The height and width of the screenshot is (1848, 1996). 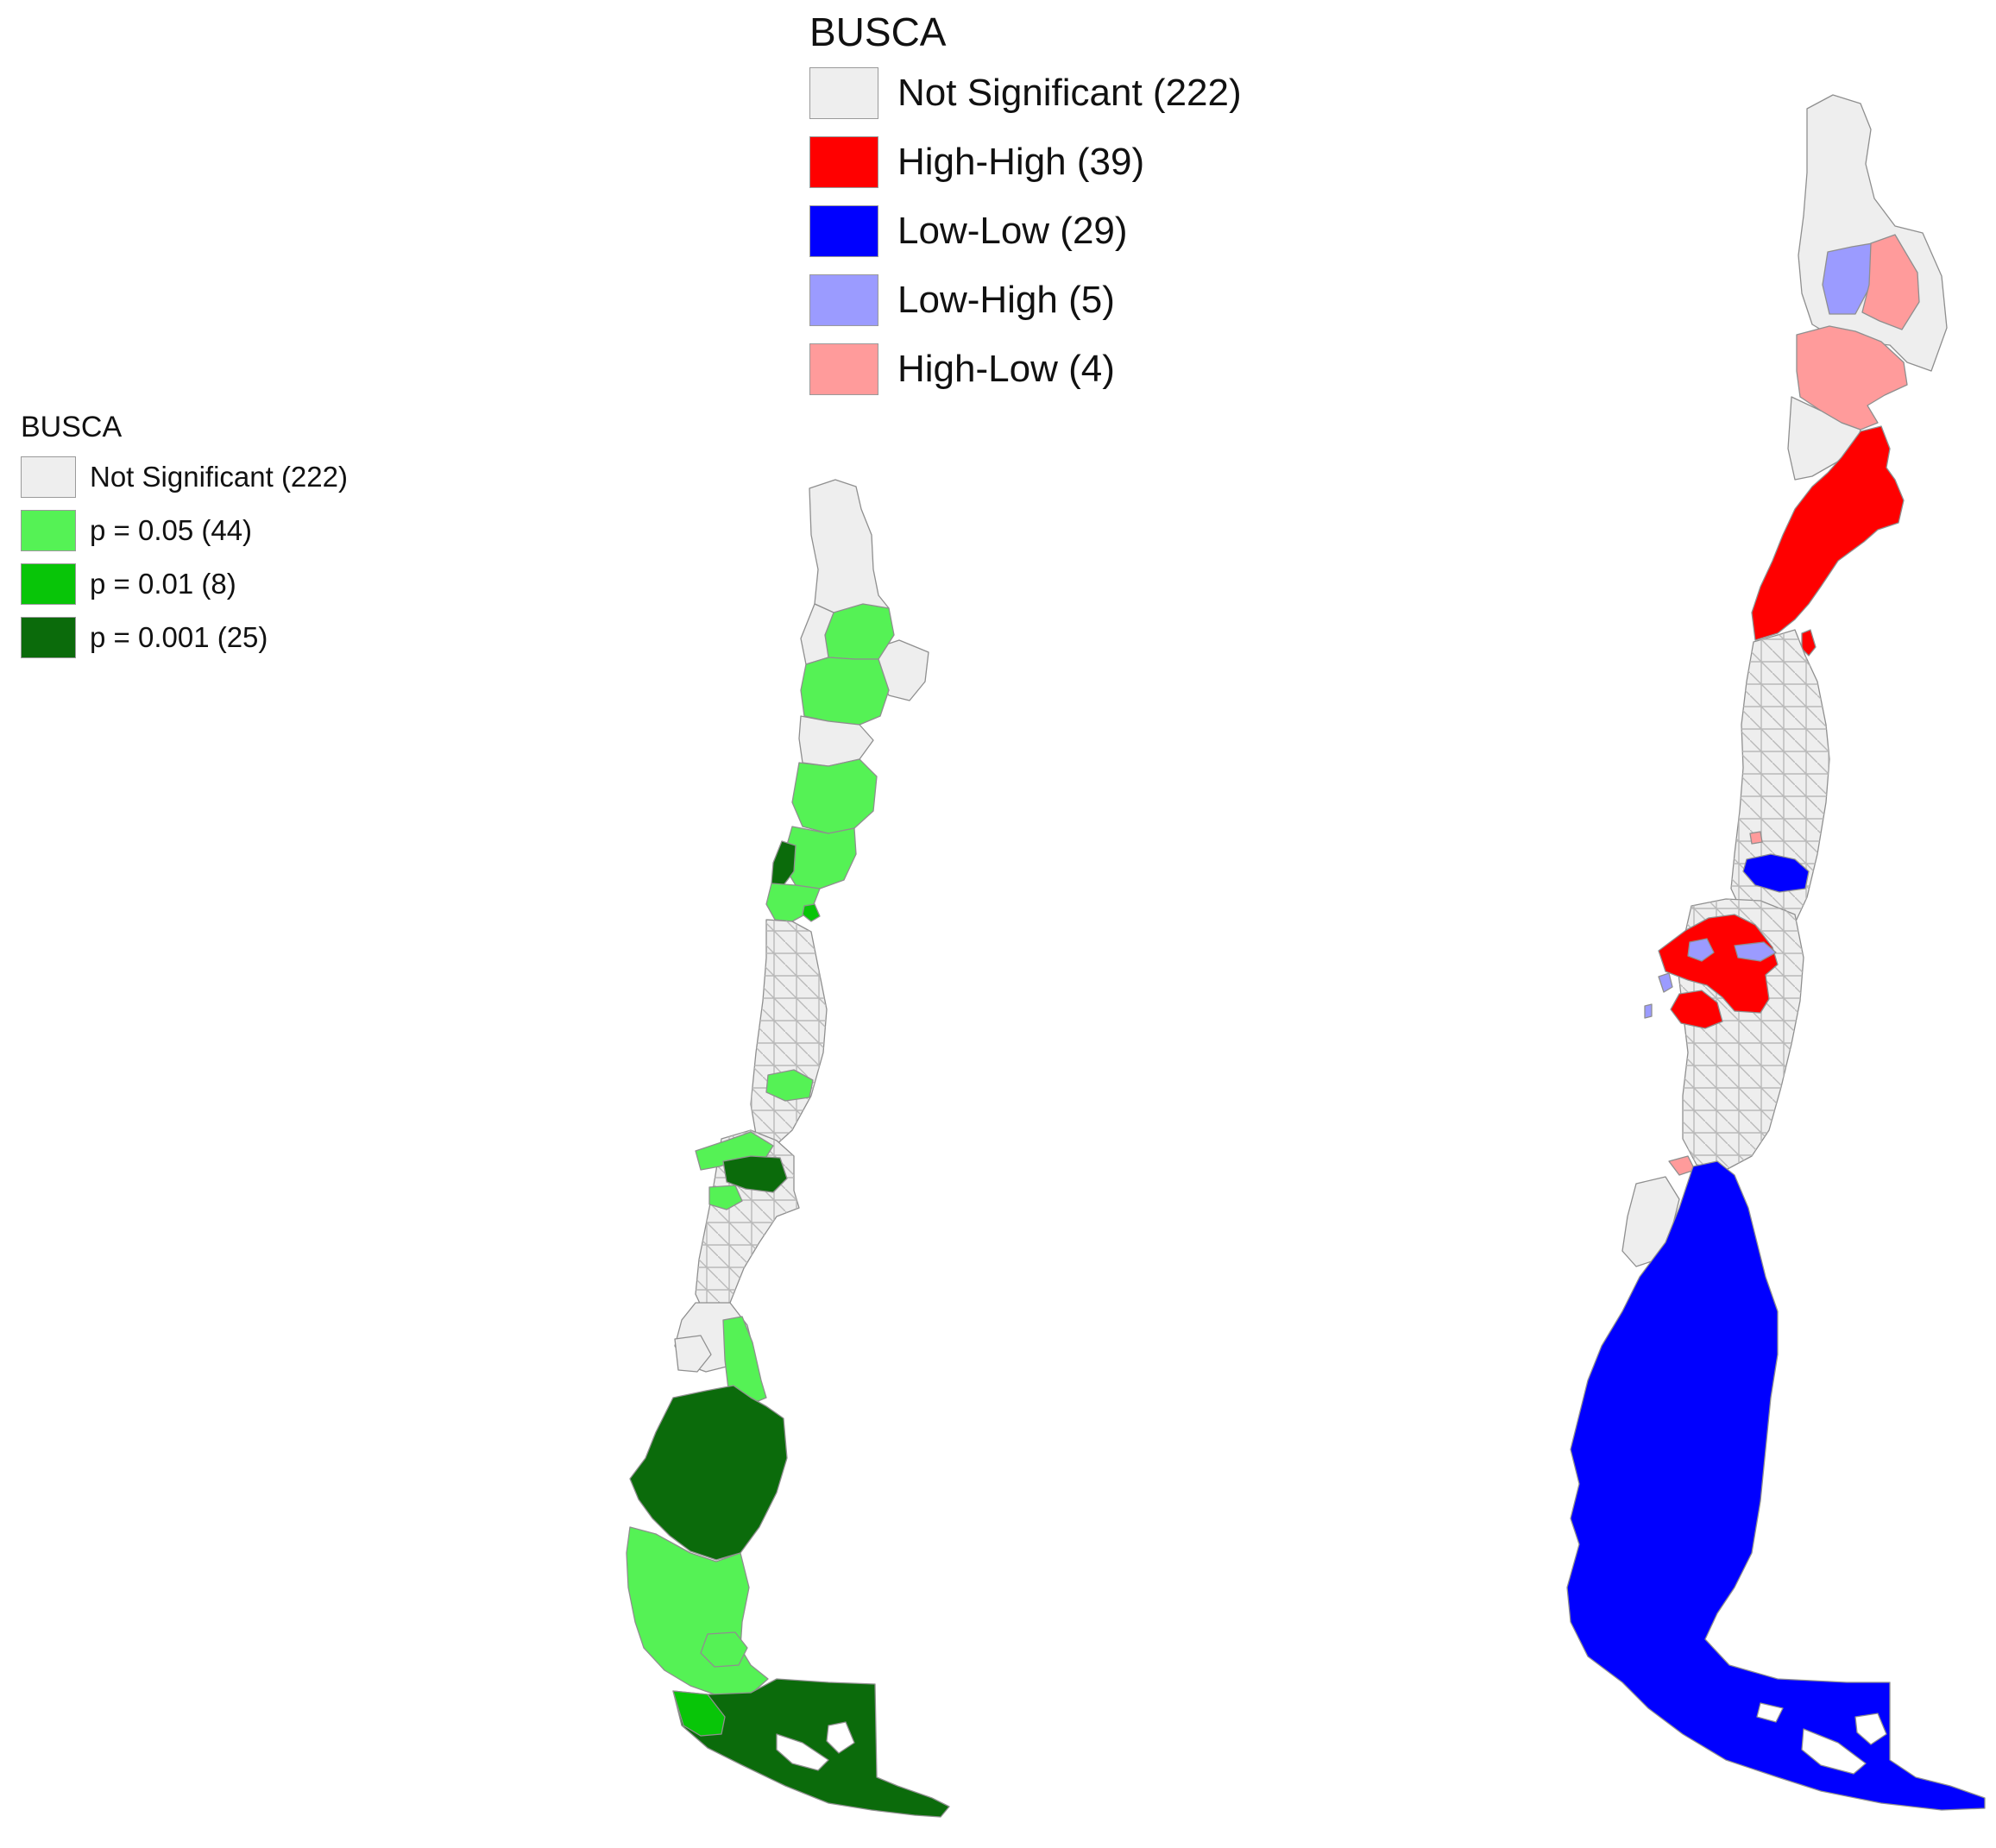 I want to click on significance-map, so click(x=788, y=1149).